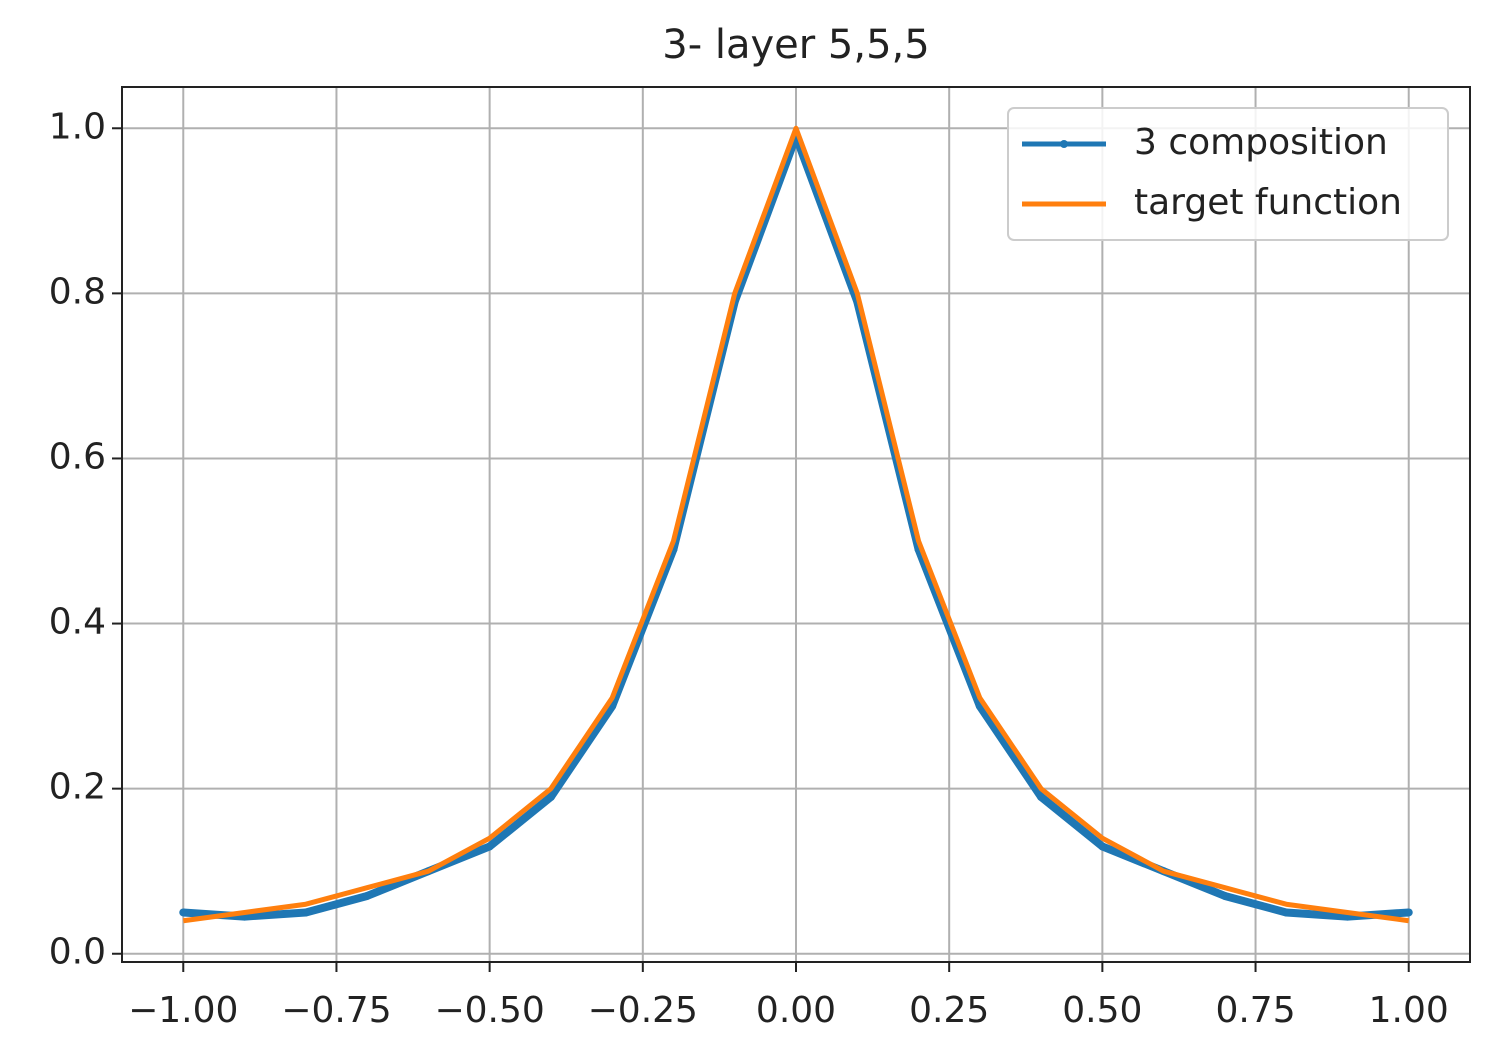  Describe the element at coordinates (77, 622) in the screenshot. I see `y-tick-label: 0.4` at that location.